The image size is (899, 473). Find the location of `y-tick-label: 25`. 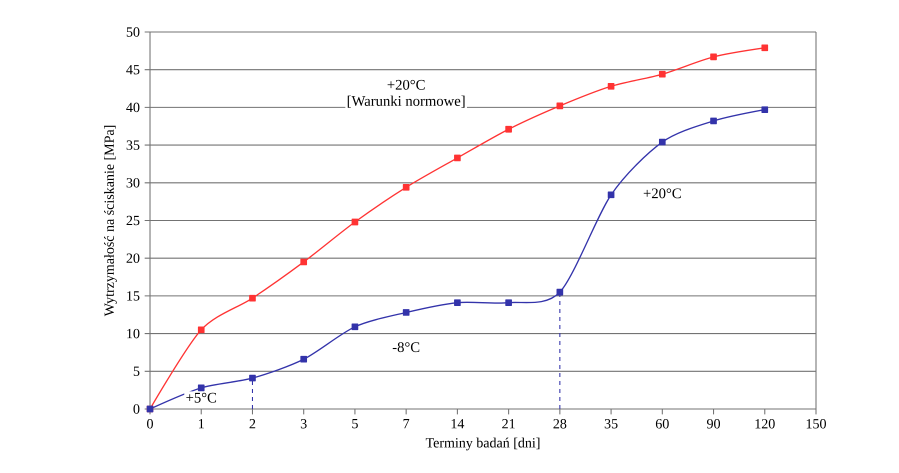

y-tick-label: 25 is located at coordinates (133, 221).